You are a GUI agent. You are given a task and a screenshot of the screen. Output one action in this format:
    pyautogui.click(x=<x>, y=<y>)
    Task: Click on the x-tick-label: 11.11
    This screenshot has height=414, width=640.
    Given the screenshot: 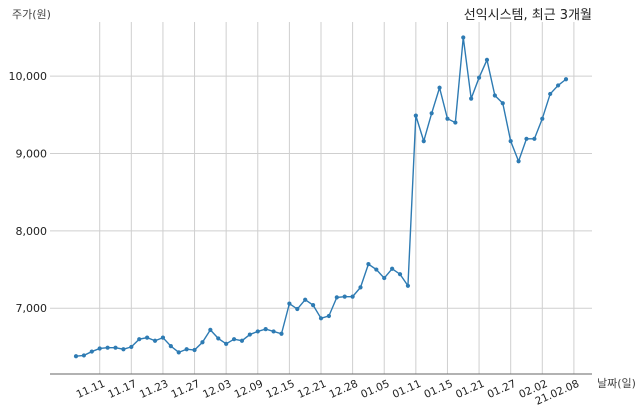 What is the action you would take?
    pyautogui.click(x=91, y=389)
    